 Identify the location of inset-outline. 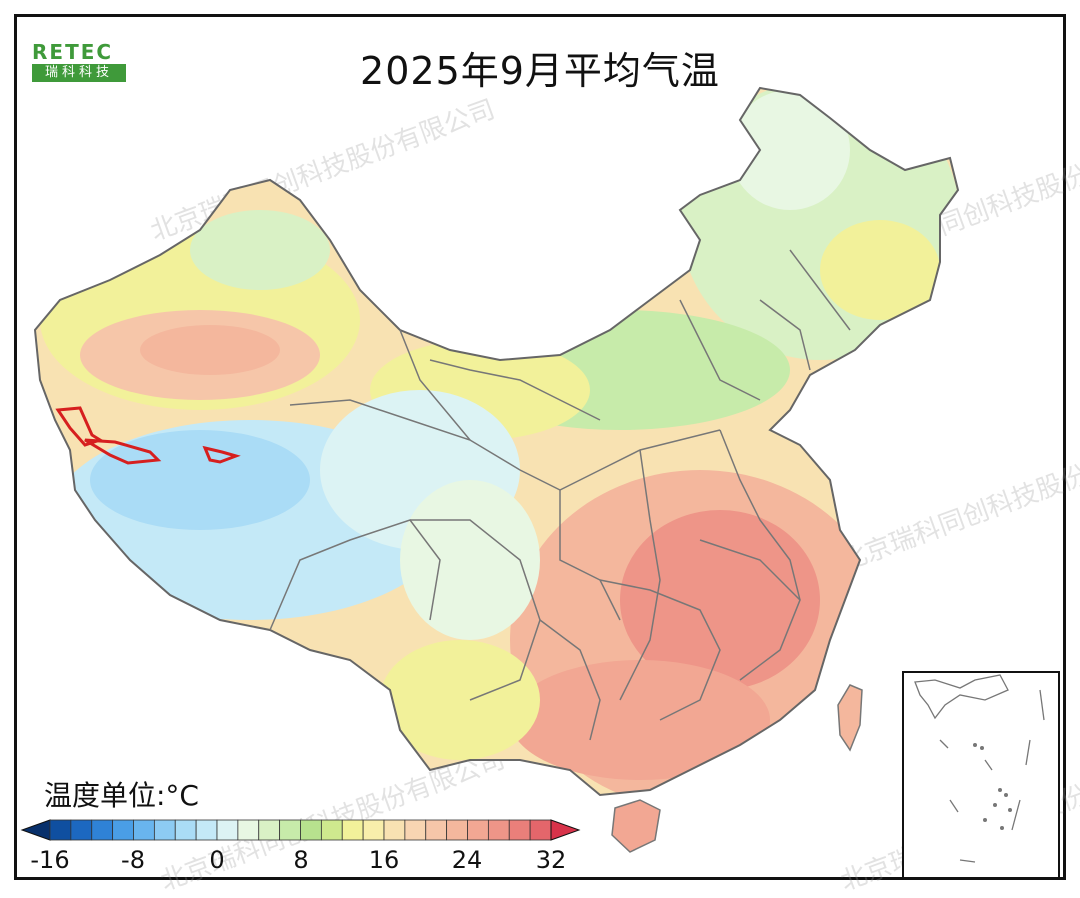
(979, 768).